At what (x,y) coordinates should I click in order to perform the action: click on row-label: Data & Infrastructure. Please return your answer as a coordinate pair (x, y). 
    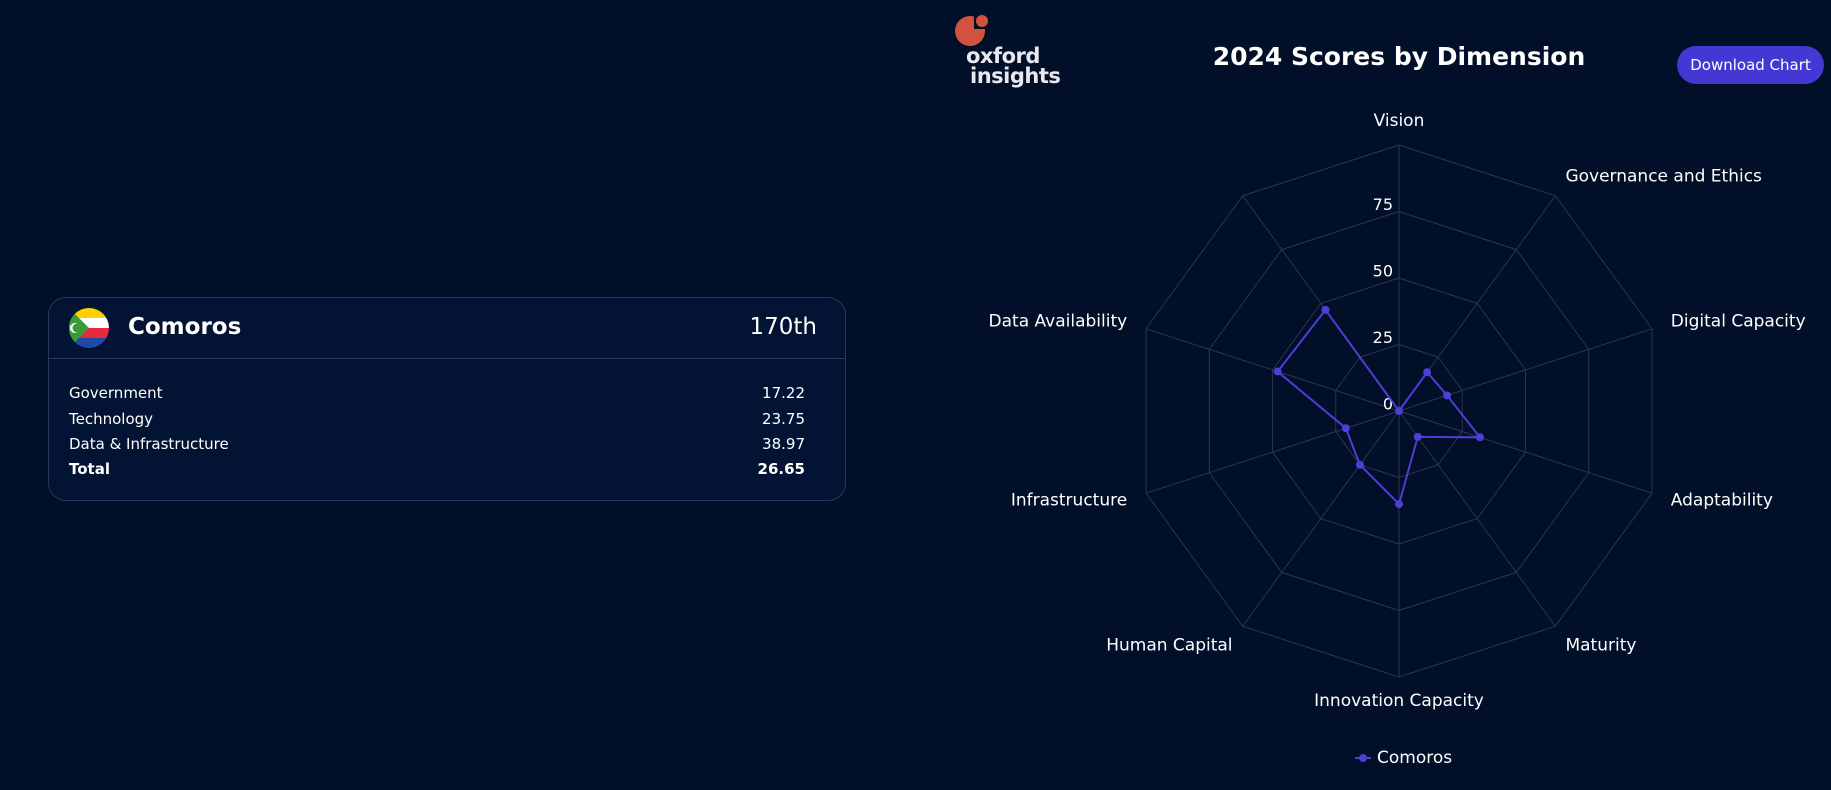
    Looking at the image, I should click on (149, 444).